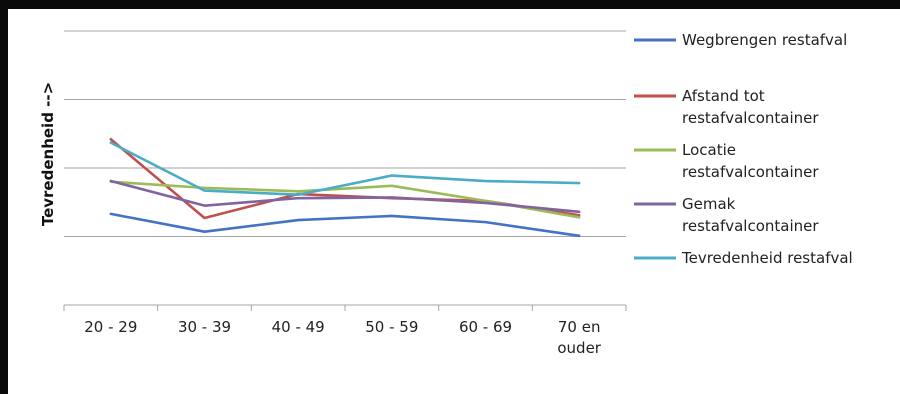 The height and width of the screenshot is (394, 900). What do you see at coordinates (48, 154) in the screenshot?
I see `y-axis-label: Tevredenheid -->` at bounding box center [48, 154].